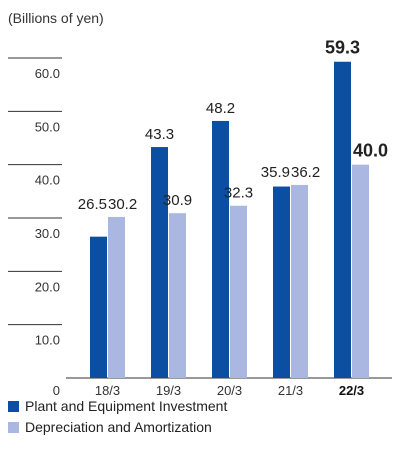 This screenshot has width=410, height=461. I want to click on y-tick-label: 20.0, so click(47, 286).